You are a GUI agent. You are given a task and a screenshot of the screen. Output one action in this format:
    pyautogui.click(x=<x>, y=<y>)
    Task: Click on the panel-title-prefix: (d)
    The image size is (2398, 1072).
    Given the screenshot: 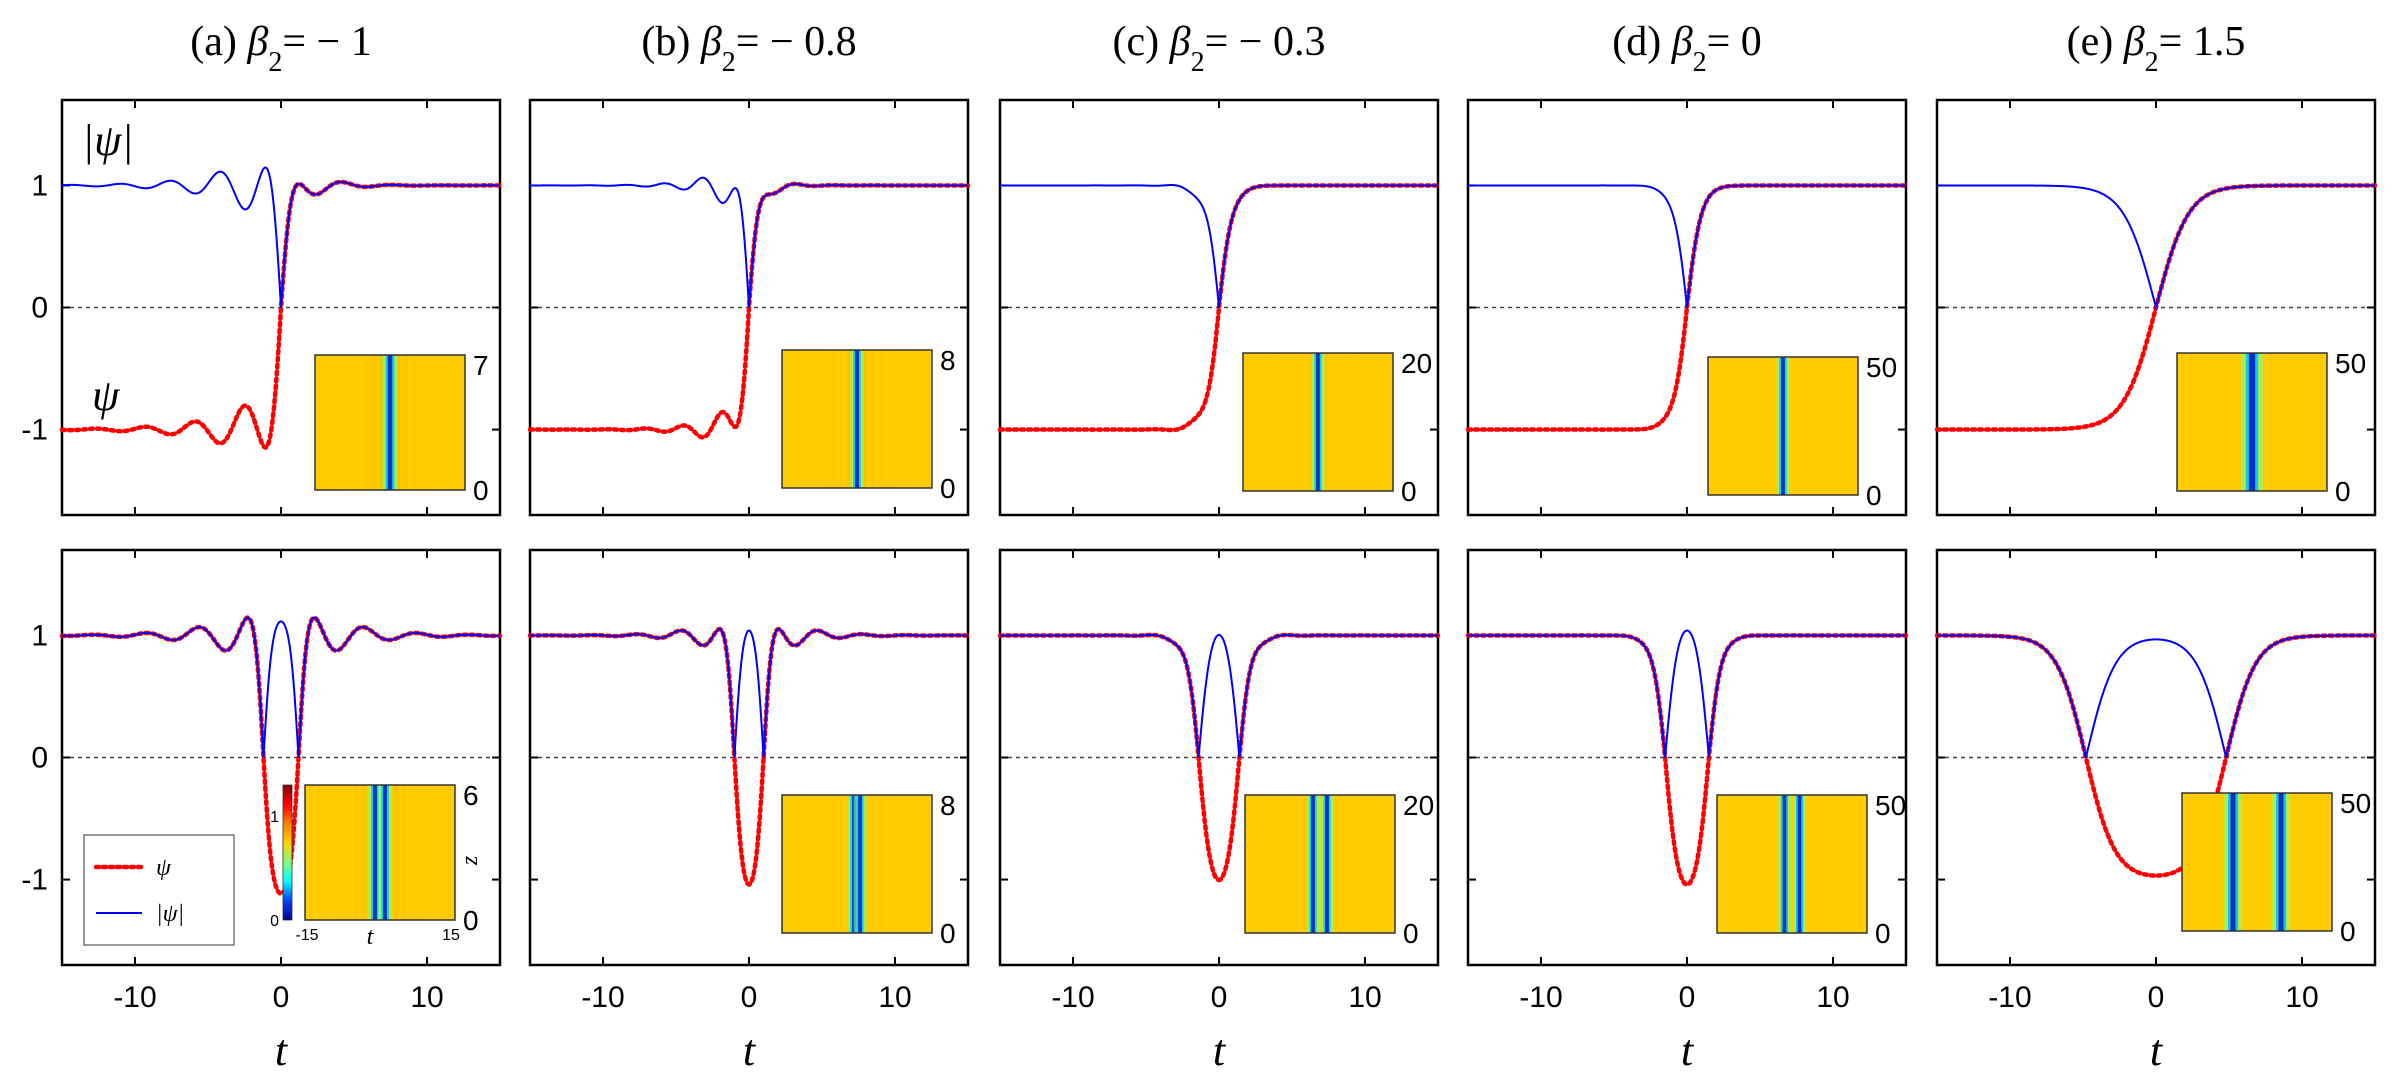 What is the action you would take?
    pyautogui.click(x=1641, y=42)
    